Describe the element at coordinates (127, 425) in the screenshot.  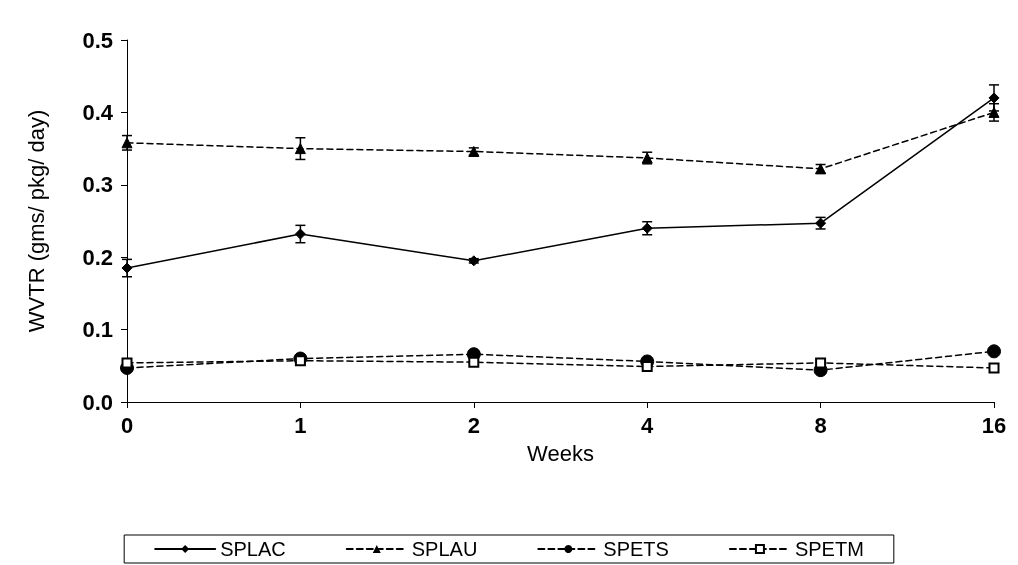
I see `x-tick-label: 0` at that location.